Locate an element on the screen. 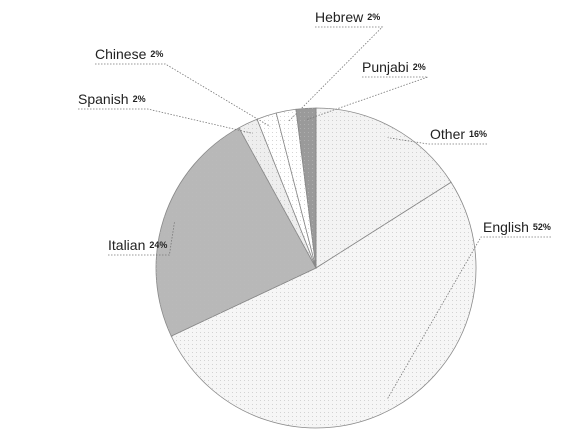  slice-label: Other 16% is located at coordinates (458, 134).